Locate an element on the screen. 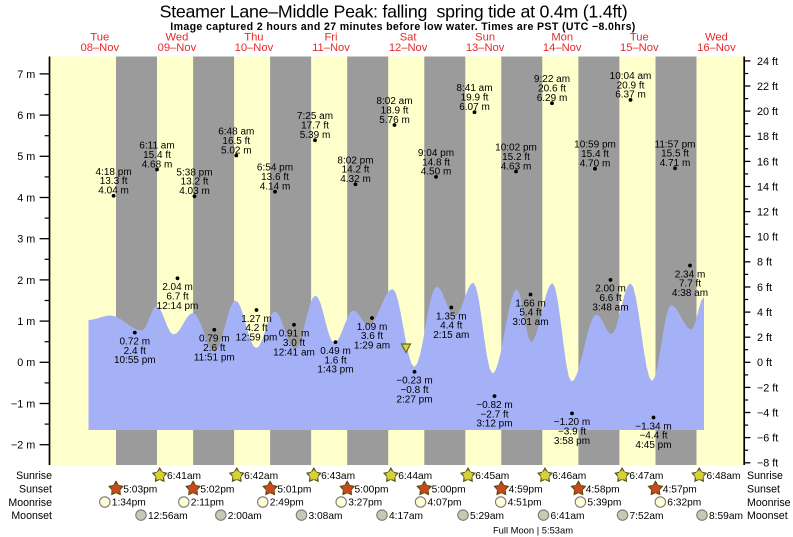 The image size is (793, 537). svg-text: 13.2 ft is located at coordinates (195, 182).